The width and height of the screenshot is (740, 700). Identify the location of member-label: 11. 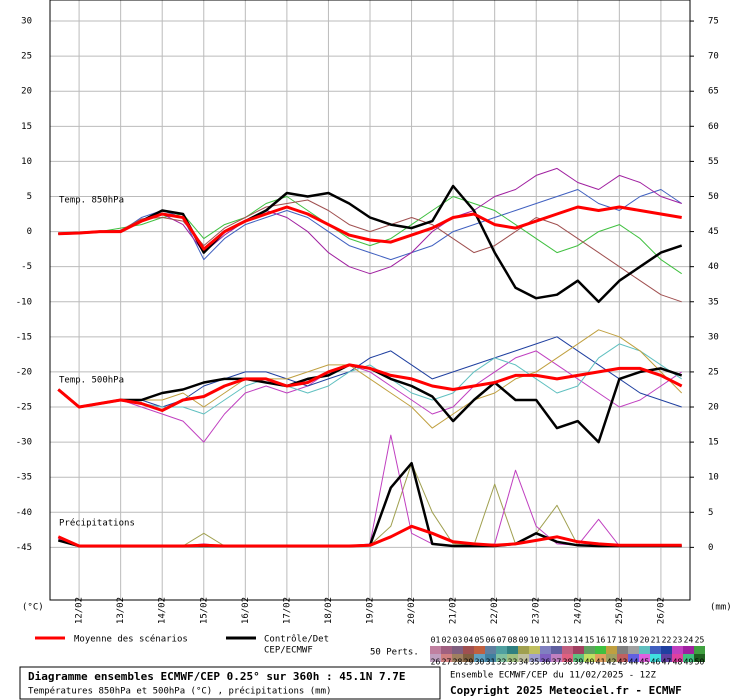
(546, 640).